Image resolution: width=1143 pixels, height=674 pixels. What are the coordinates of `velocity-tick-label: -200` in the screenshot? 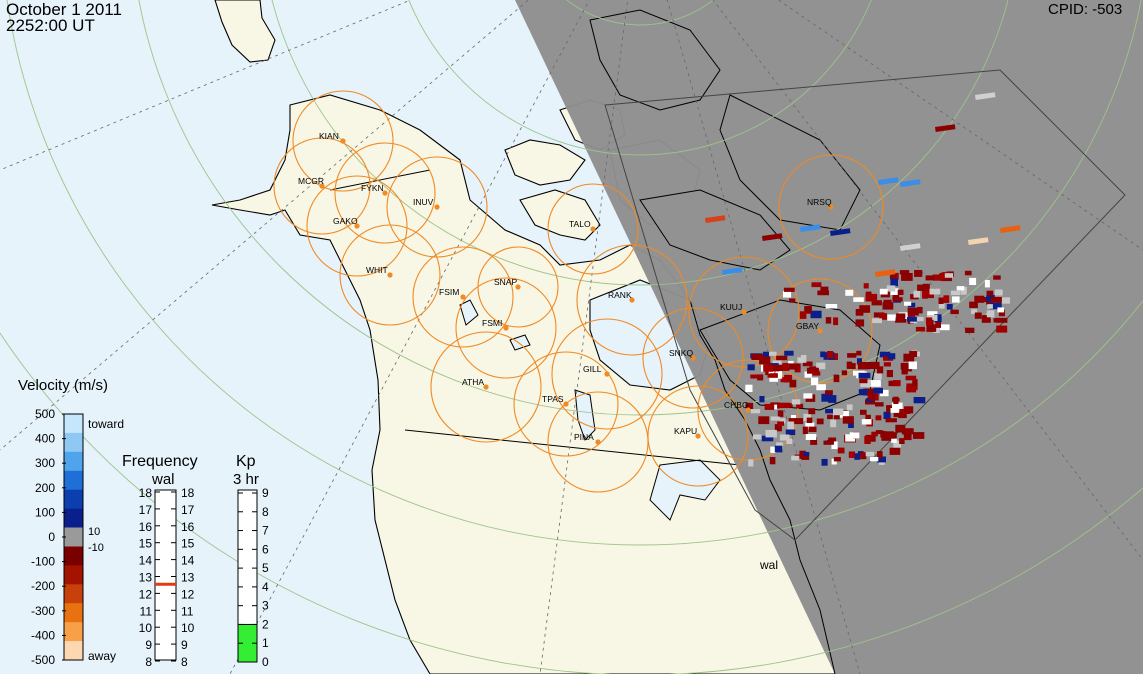 It's located at (43, 586).